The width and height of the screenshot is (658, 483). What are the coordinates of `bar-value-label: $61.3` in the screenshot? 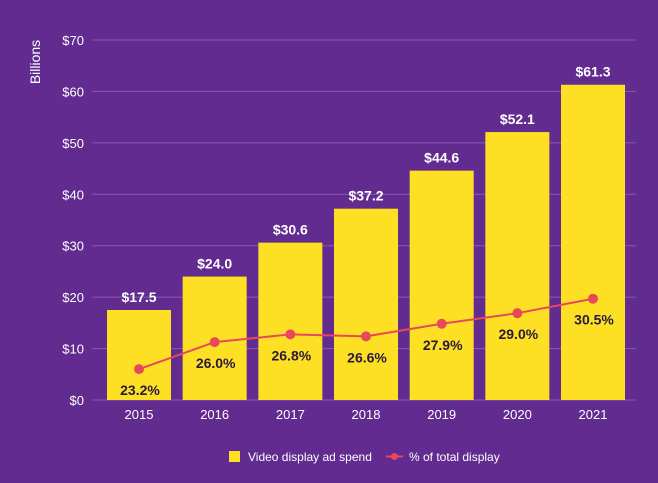 It's located at (592, 72).